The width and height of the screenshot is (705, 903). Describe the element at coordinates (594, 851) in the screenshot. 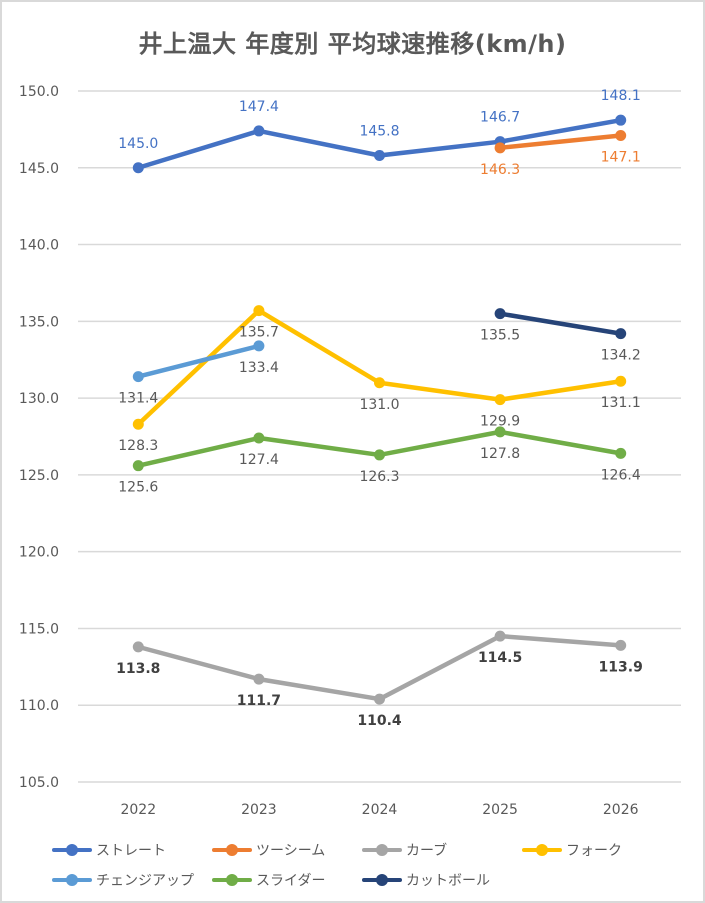

I see `legend-label: フォーク` at that location.